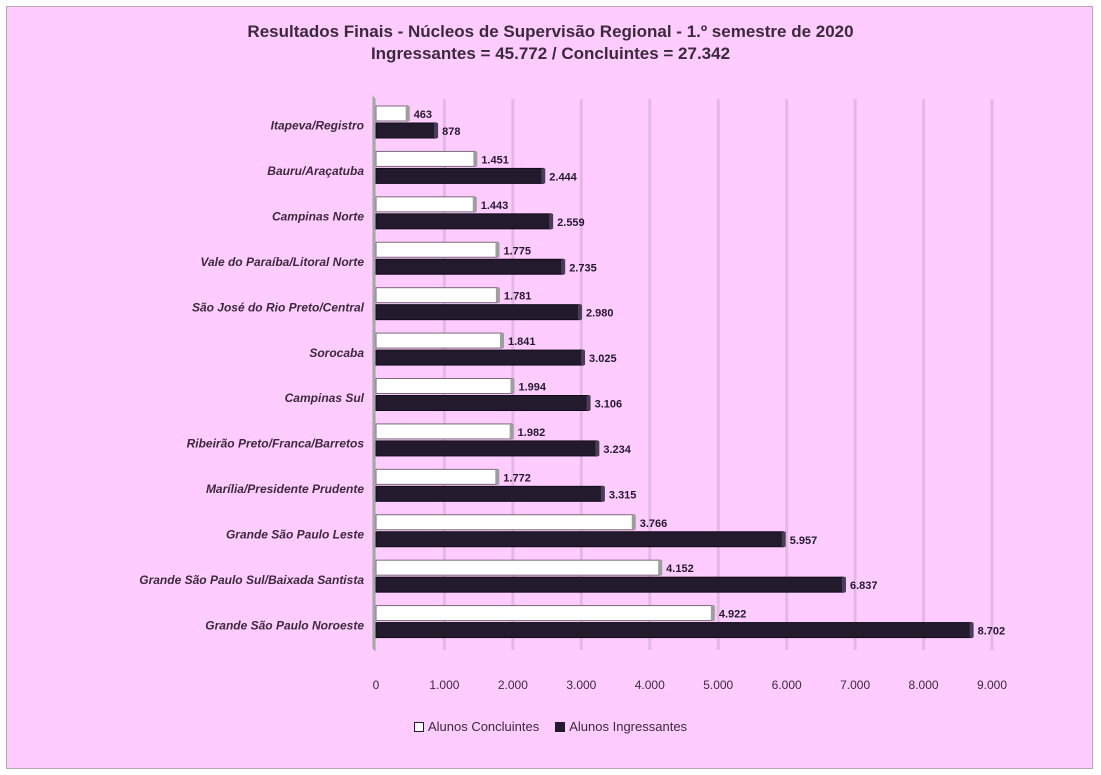 The height and width of the screenshot is (775, 1101). What do you see at coordinates (609, 405) in the screenshot?
I see `data-label: 3.106` at bounding box center [609, 405].